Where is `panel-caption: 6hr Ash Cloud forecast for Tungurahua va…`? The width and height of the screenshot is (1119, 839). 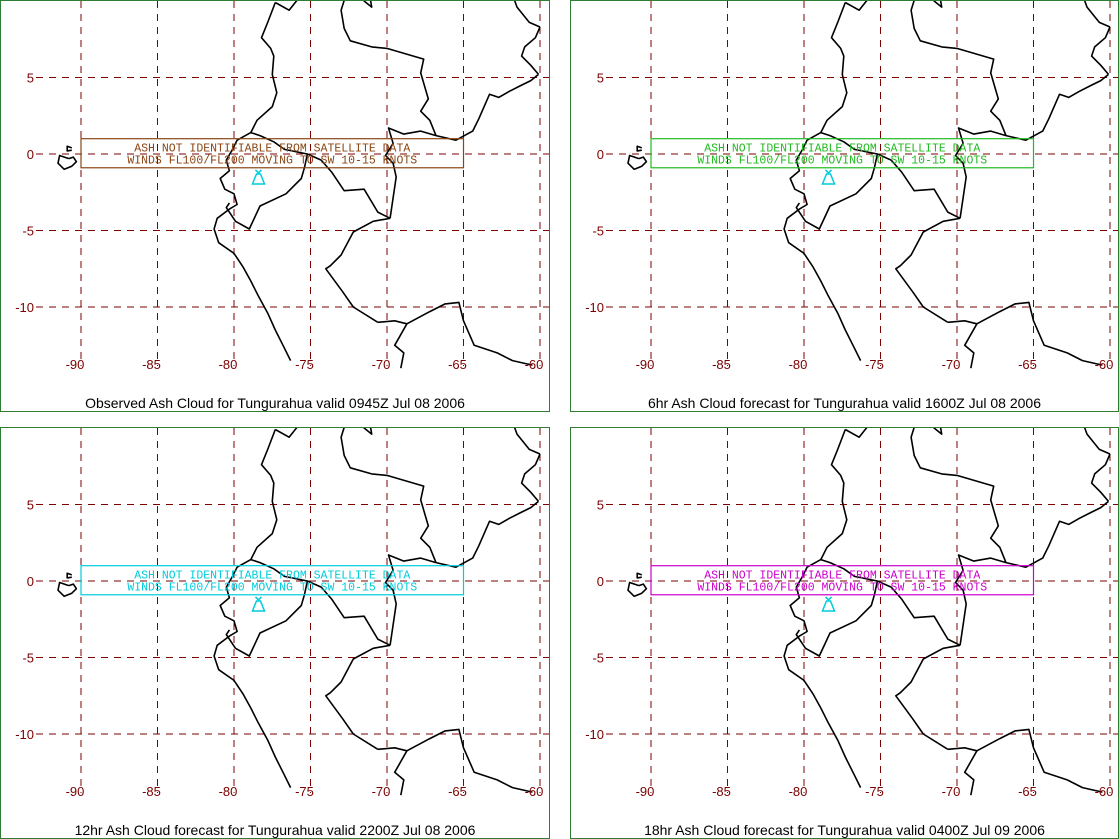 panel-caption: 6hr Ash Cloud forecast for Tungurahua va… is located at coordinates (844, 403).